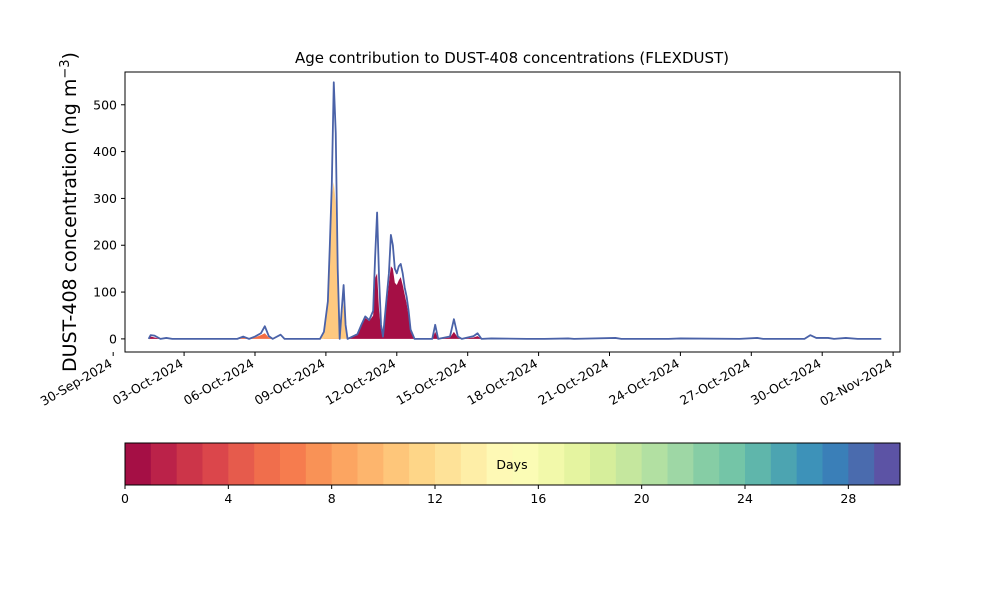 This screenshot has height=600, width=1000. What do you see at coordinates (848, 498) in the screenshot?
I see `colorbar-tick-label: 28` at bounding box center [848, 498].